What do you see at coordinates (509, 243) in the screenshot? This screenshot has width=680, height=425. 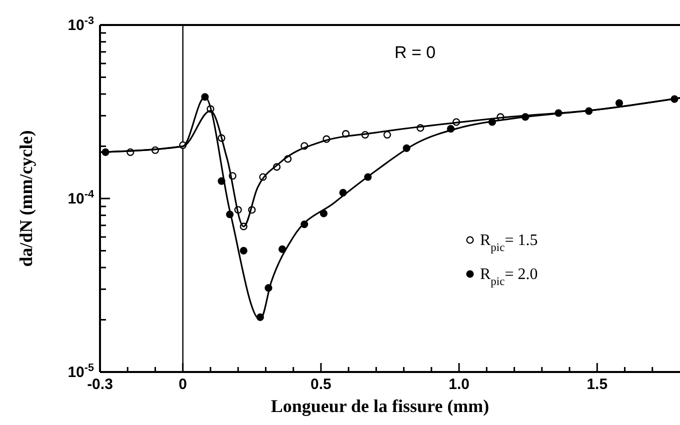 I see `legend-label: R$_{pic}$= 1.5` at bounding box center [509, 243].